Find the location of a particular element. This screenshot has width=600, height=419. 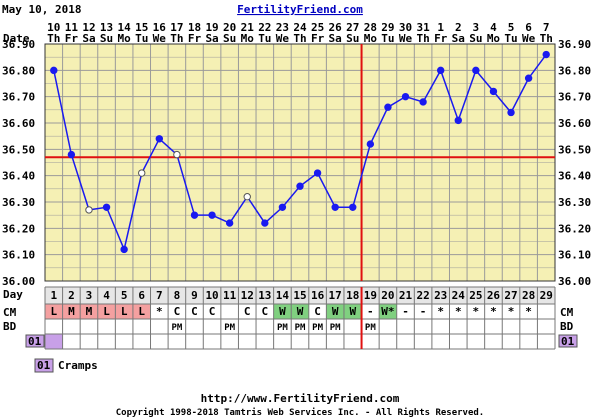

footer-url: http://www.FertilityFriend.com is located at coordinates (300, 398).